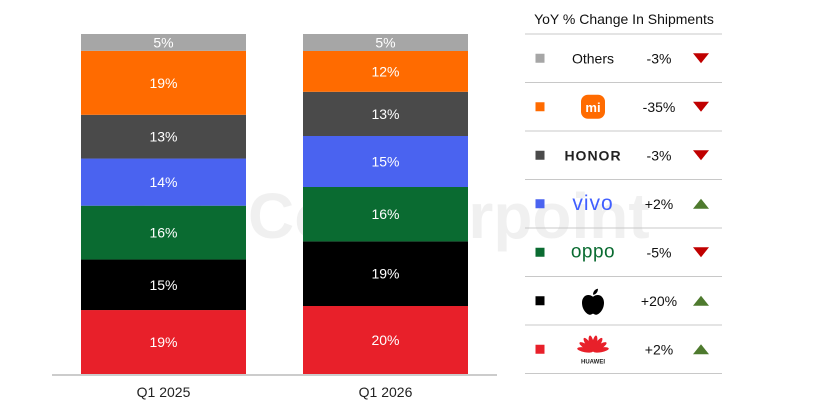  I want to click on legend-swatch-xiaomi, so click(540, 107).